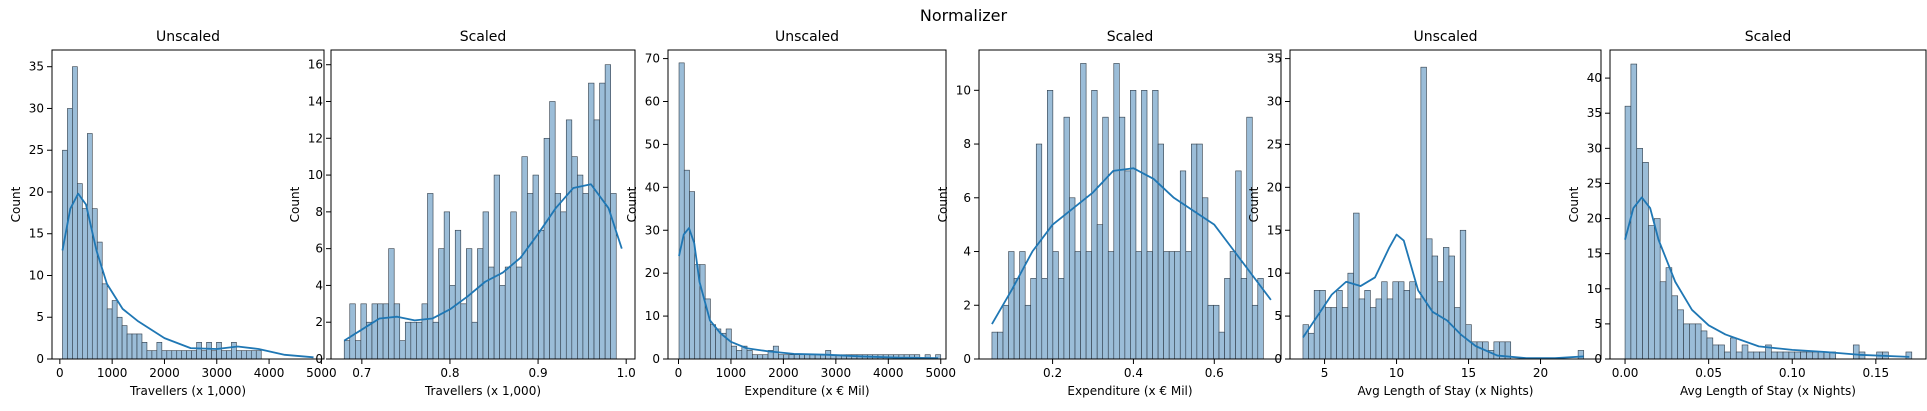  Describe the element at coordinates (1875, 373) in the screenshot. I see `x-tick-label: 0.15` at that location.